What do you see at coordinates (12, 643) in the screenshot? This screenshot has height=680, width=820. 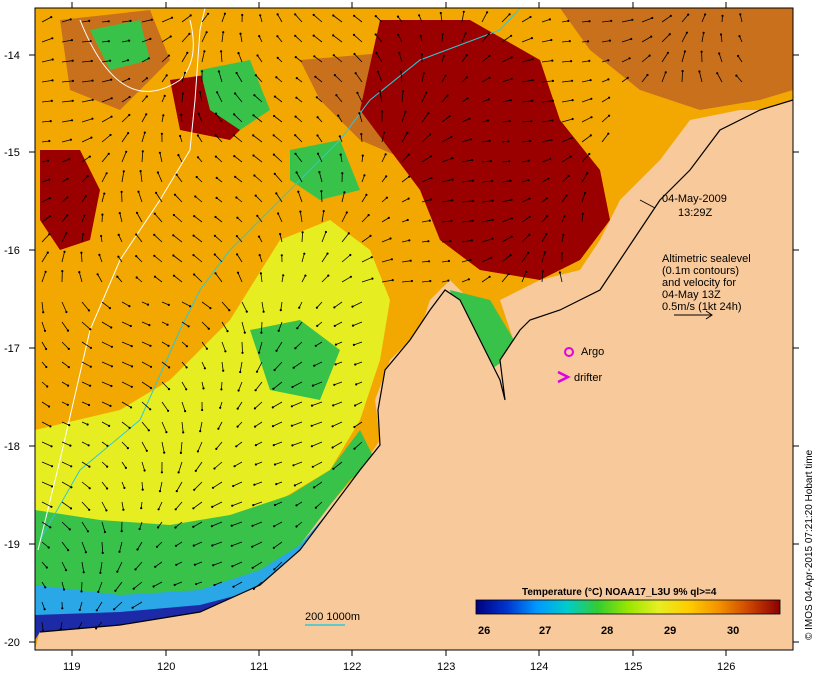 I see `y-tick-label: -20` at bounding box center [12, 643].